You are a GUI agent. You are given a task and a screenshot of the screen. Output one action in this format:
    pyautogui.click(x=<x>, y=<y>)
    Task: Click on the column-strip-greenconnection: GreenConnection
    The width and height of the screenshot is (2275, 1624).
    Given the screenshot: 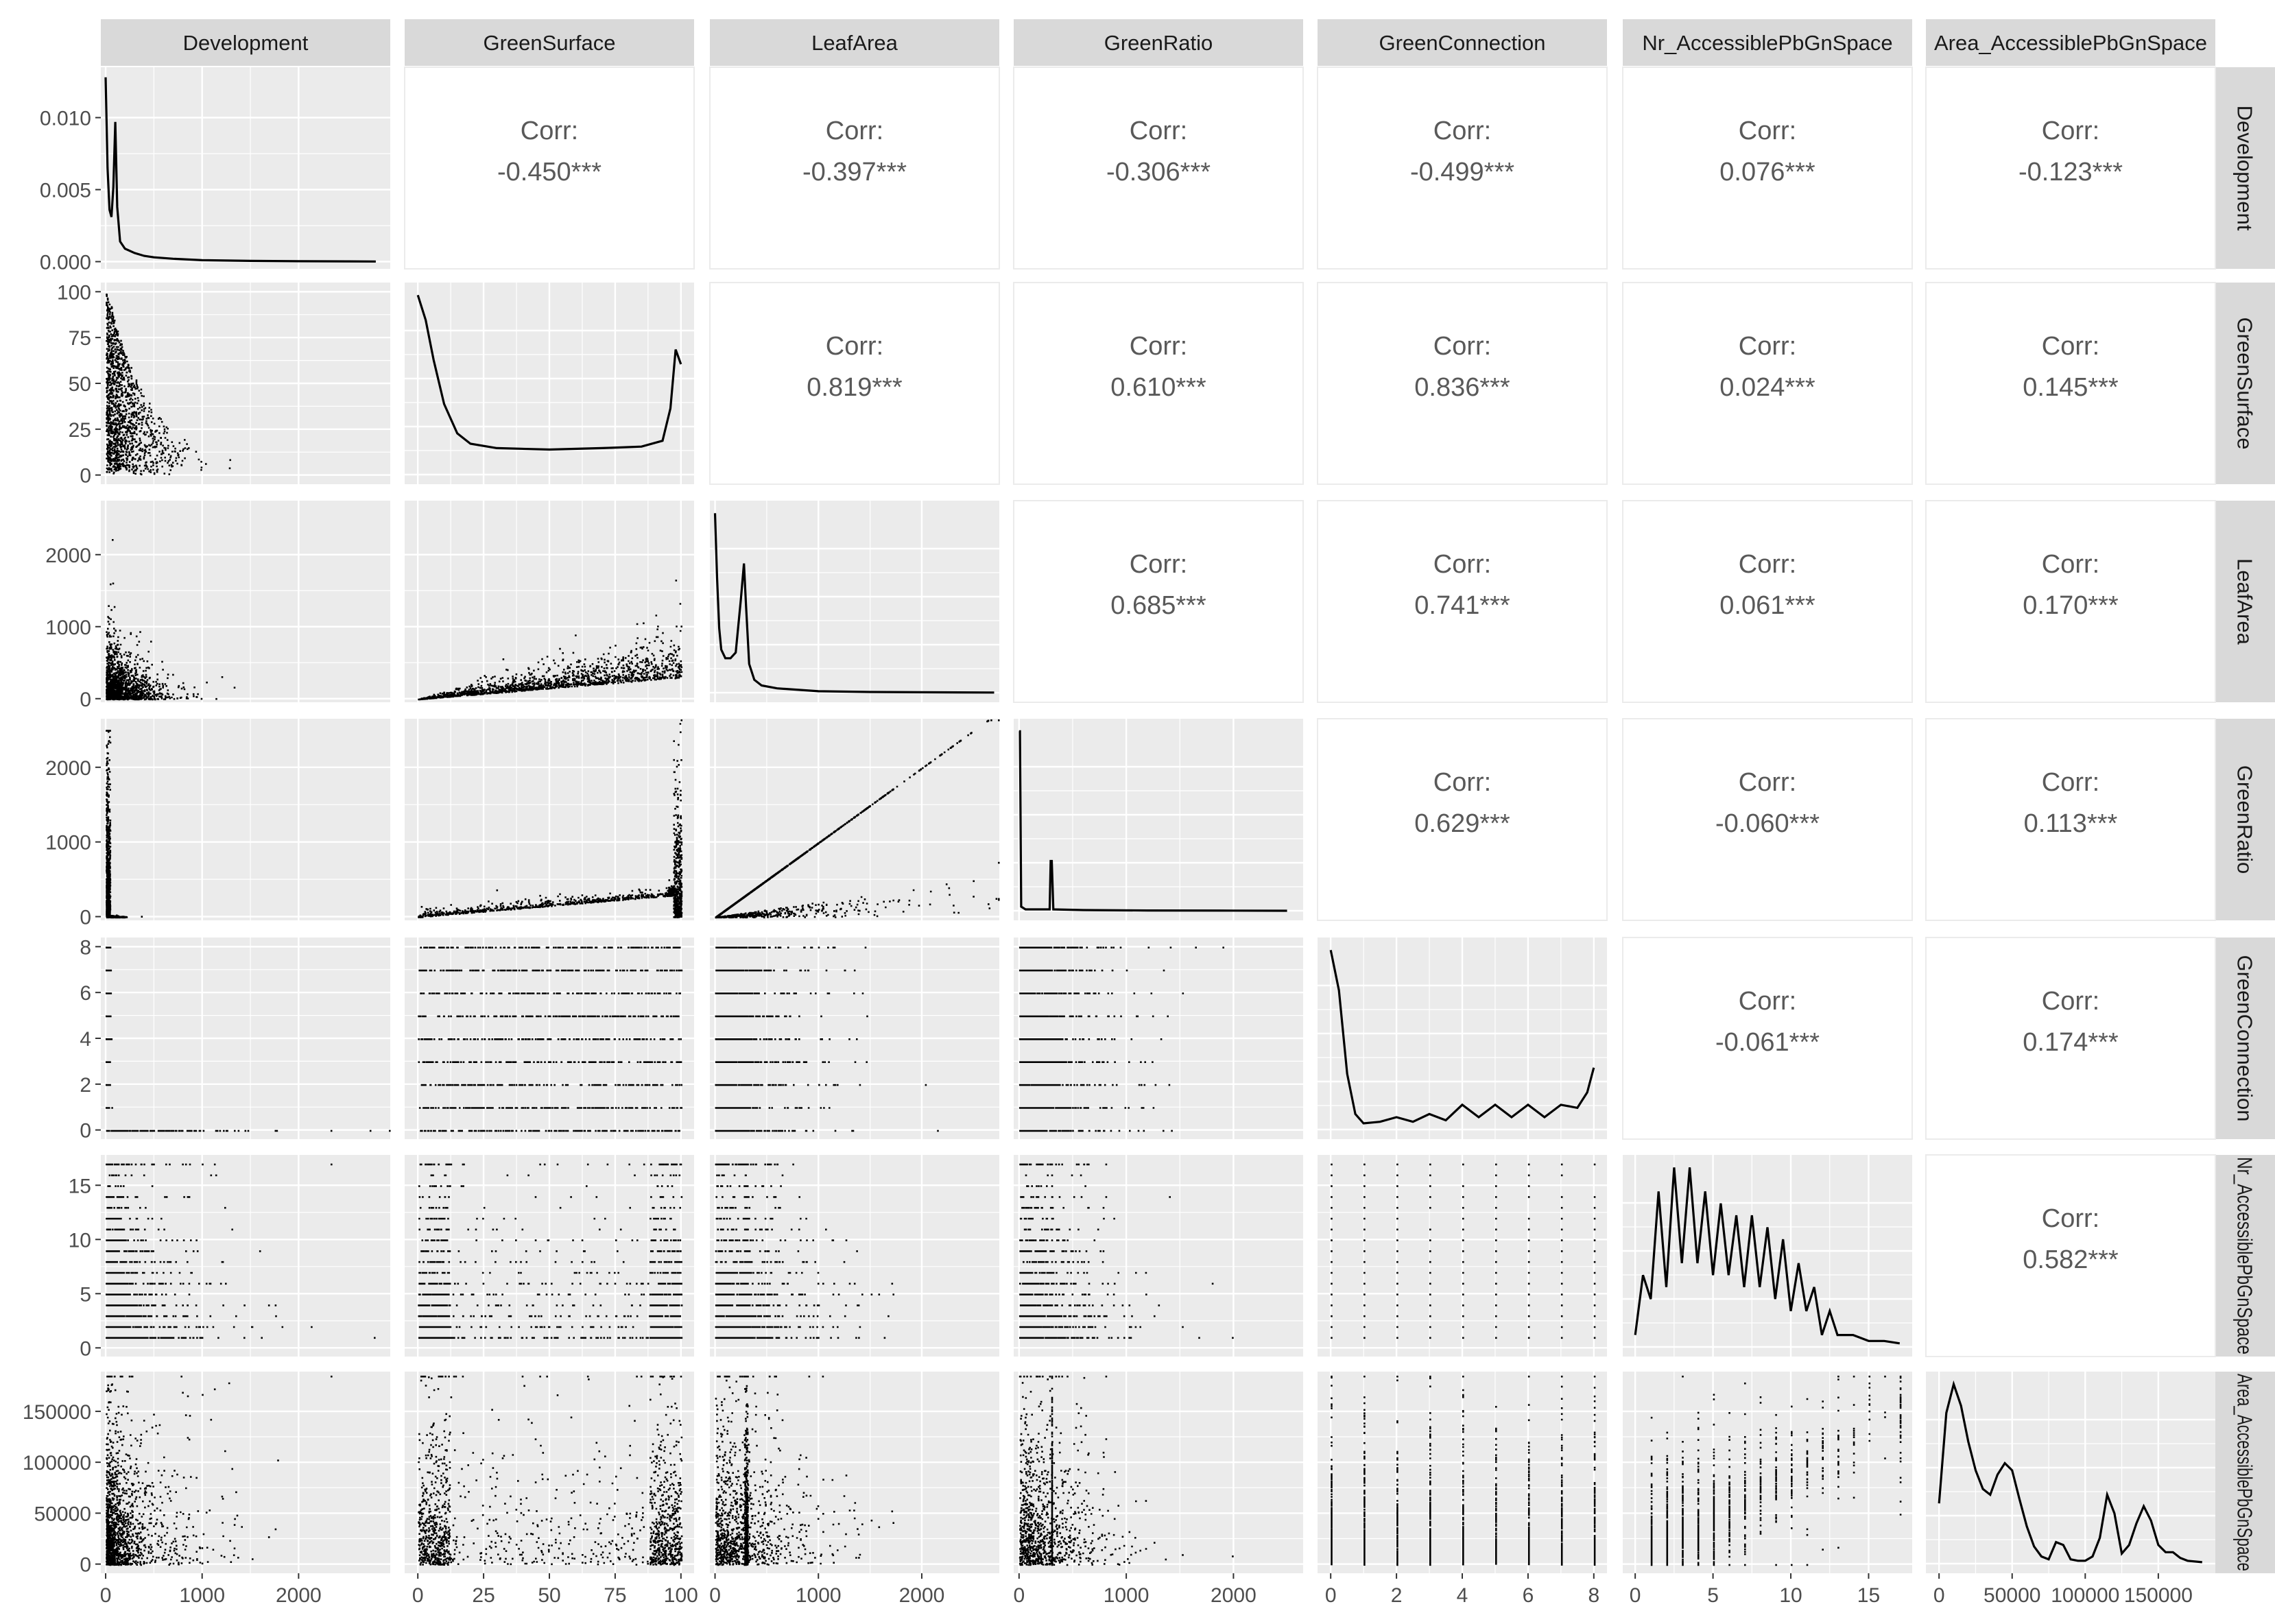 What is the action you would take?
    pyautogui.click(x=1463, y=42)
    